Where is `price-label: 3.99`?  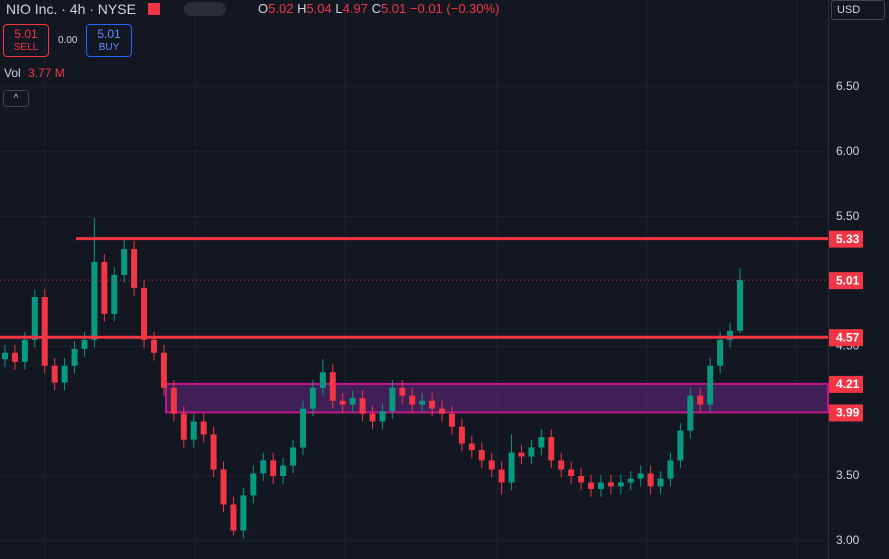 price-label: 3.99 is located at coordinates (848, 413).